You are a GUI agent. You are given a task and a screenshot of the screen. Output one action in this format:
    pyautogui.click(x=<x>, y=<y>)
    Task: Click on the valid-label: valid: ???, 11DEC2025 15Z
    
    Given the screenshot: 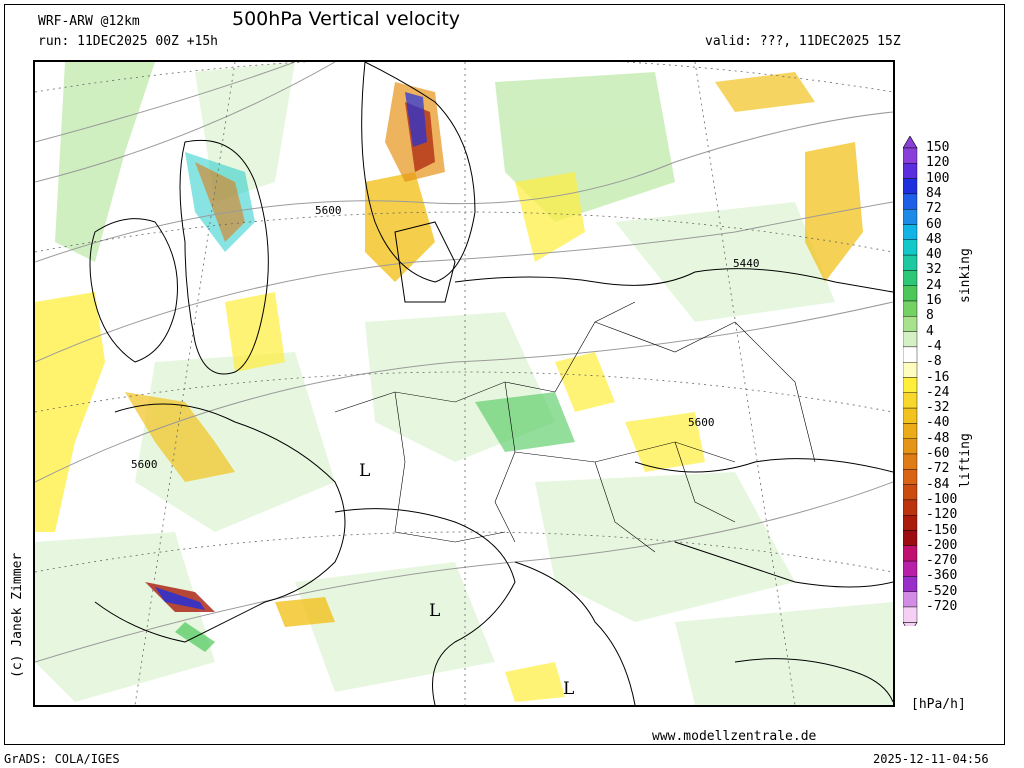 What is the action you would take?
    pyautogui.click(x=803, y=41)
    